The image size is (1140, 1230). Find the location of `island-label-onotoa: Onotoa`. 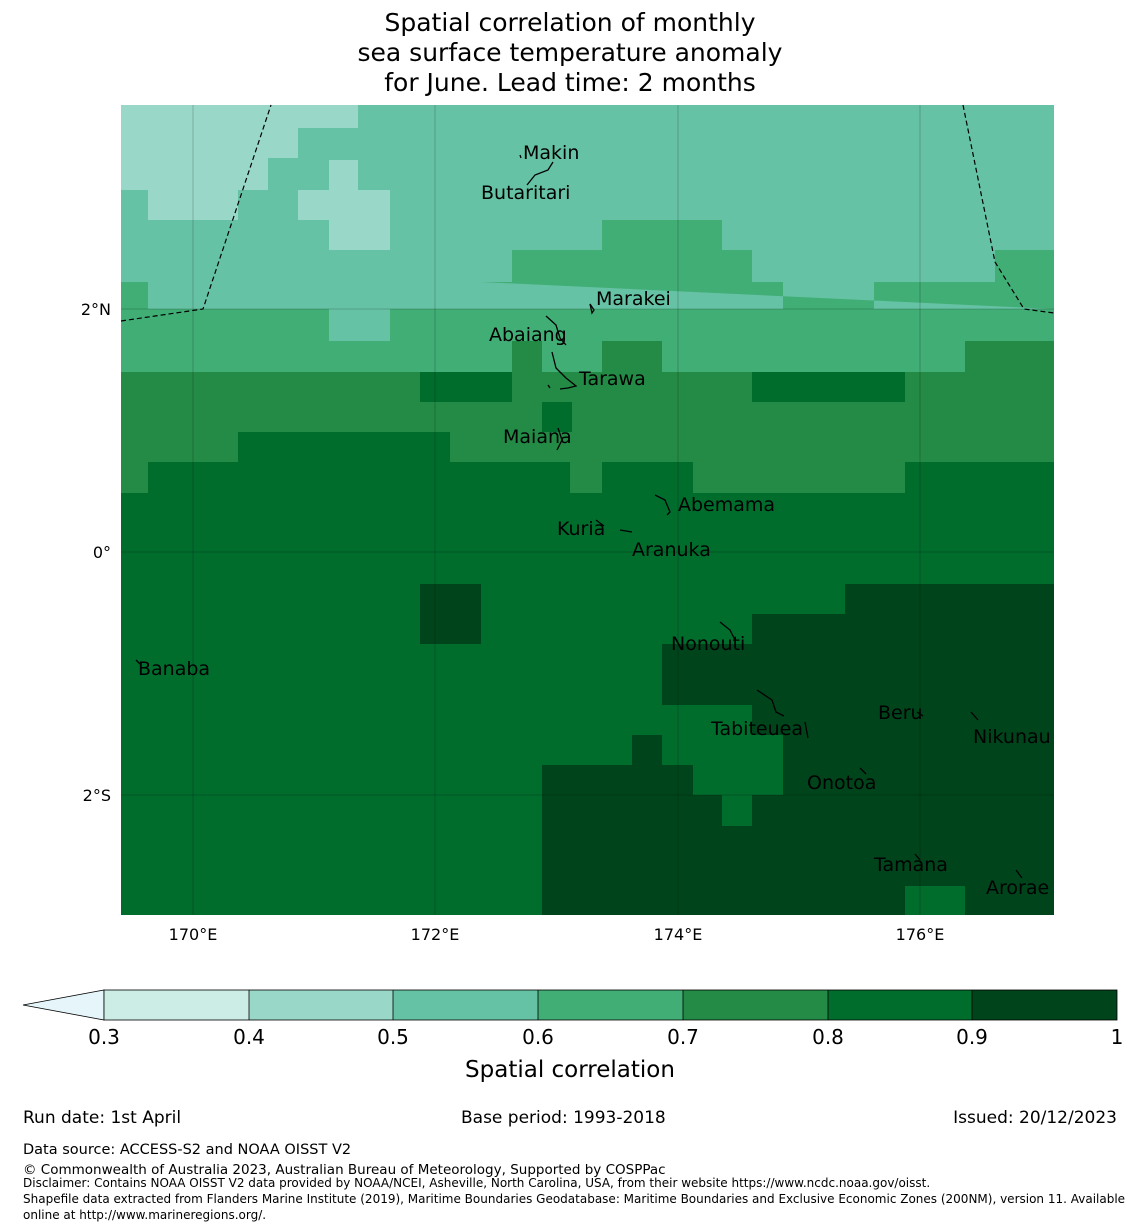

island-label-onotoa: Onotoa is located at coordinates (841, 783).